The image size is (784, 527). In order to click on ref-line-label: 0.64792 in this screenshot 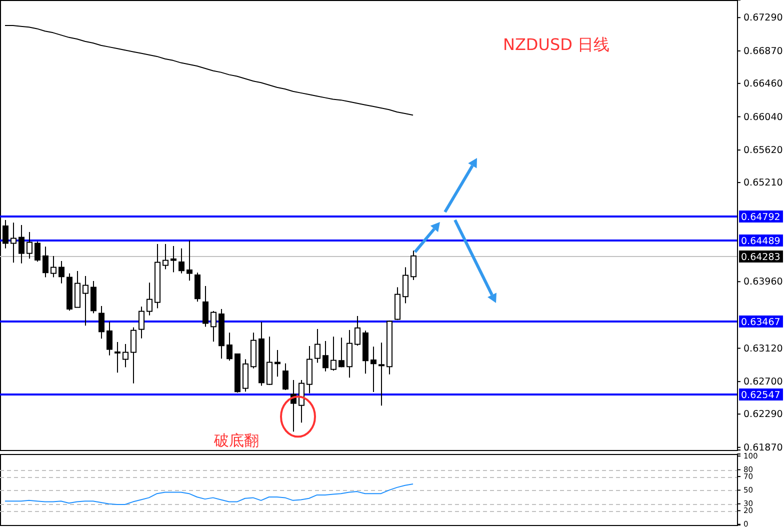, I will do `click(760, 217)`.